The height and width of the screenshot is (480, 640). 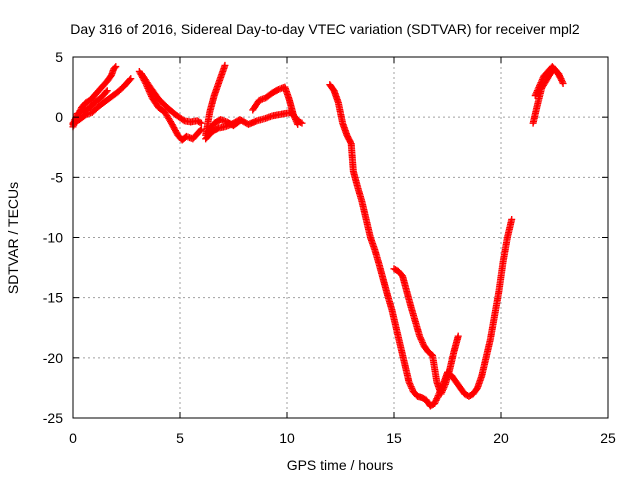 I want to click on y-tick-label: 5, so click(x=59, y=57).